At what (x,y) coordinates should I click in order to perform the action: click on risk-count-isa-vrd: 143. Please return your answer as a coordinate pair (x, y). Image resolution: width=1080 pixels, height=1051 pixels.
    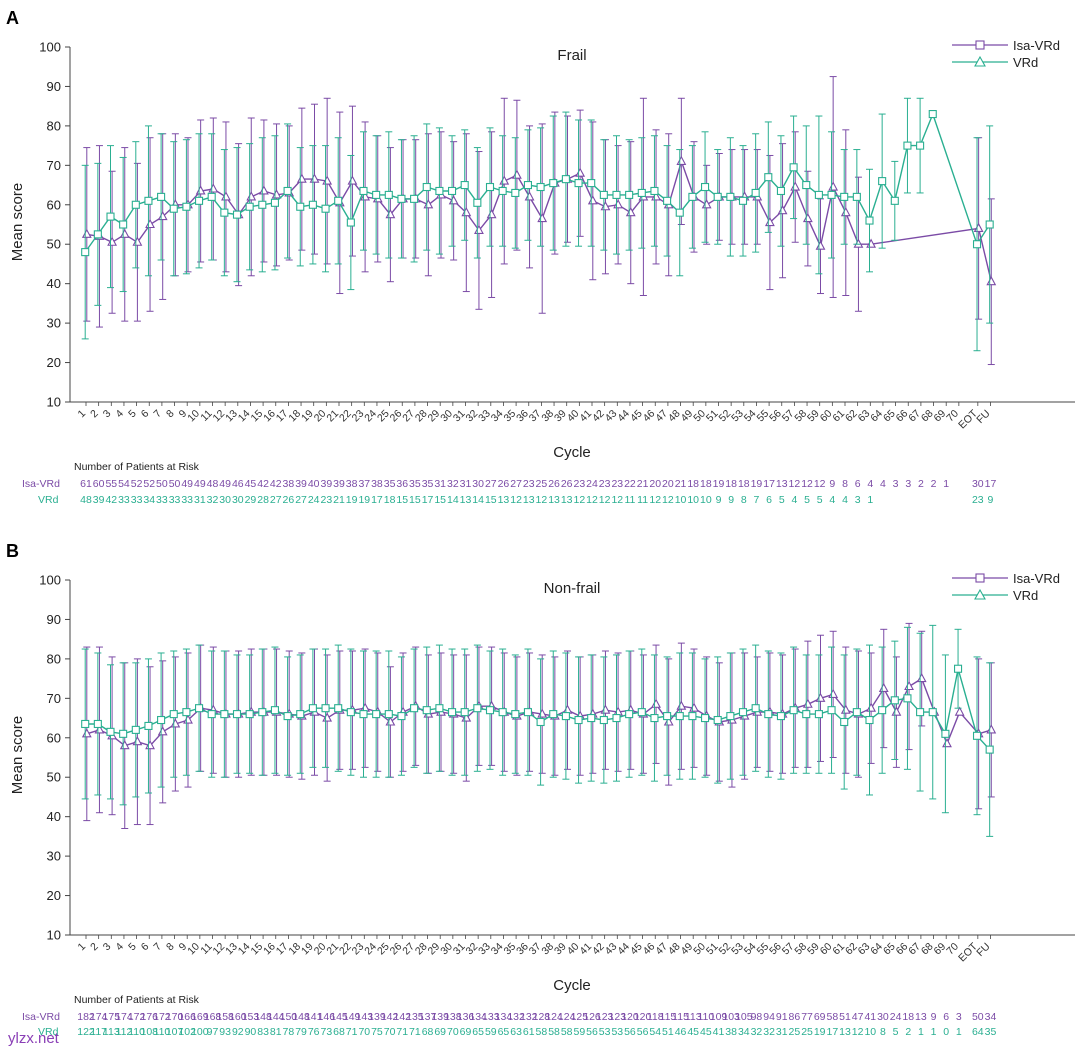
    Looking at the image, I should click on (365, 1017).